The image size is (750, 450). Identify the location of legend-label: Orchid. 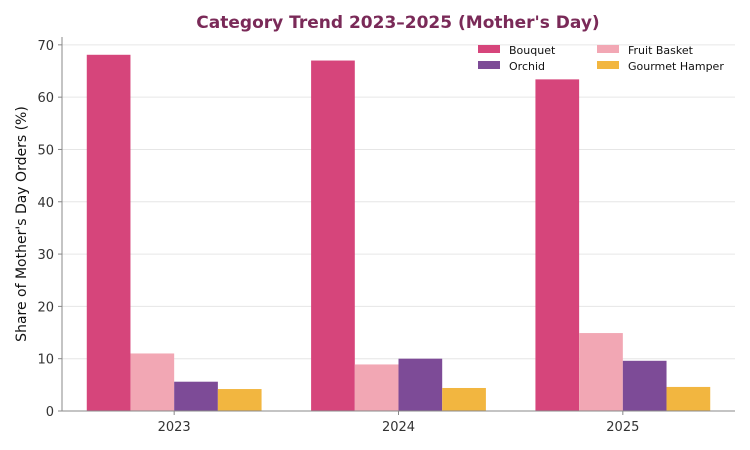
(527, 66).